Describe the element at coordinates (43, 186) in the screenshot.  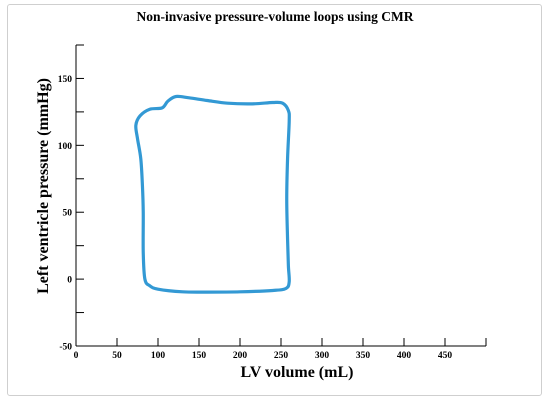
I see `y-axis-label: Left ventricle pressure (mmHg)` at that location.